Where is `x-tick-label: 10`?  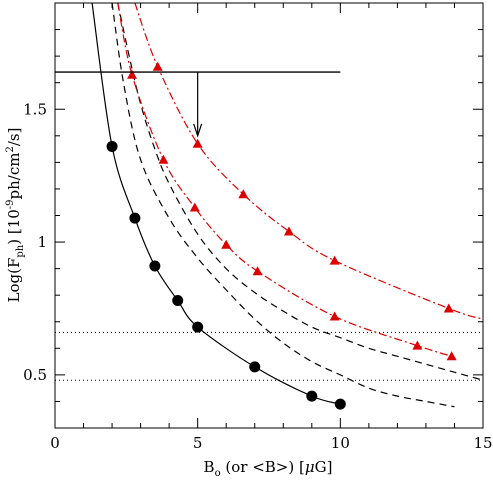 x-tick-label: 10 is located at coordinates (340, 443).